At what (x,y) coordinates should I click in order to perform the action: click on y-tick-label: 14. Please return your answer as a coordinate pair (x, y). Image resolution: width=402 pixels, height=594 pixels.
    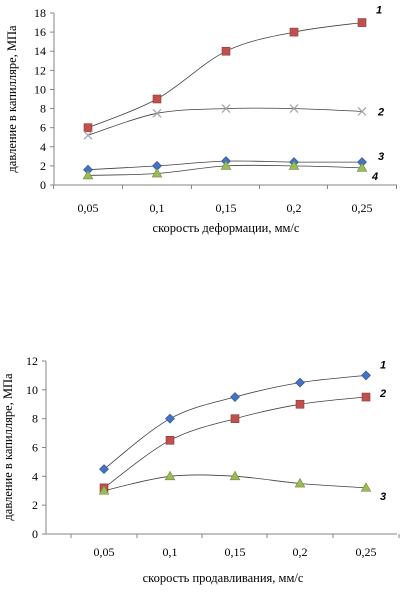
    Looking at the image, I should click on (40, 51).